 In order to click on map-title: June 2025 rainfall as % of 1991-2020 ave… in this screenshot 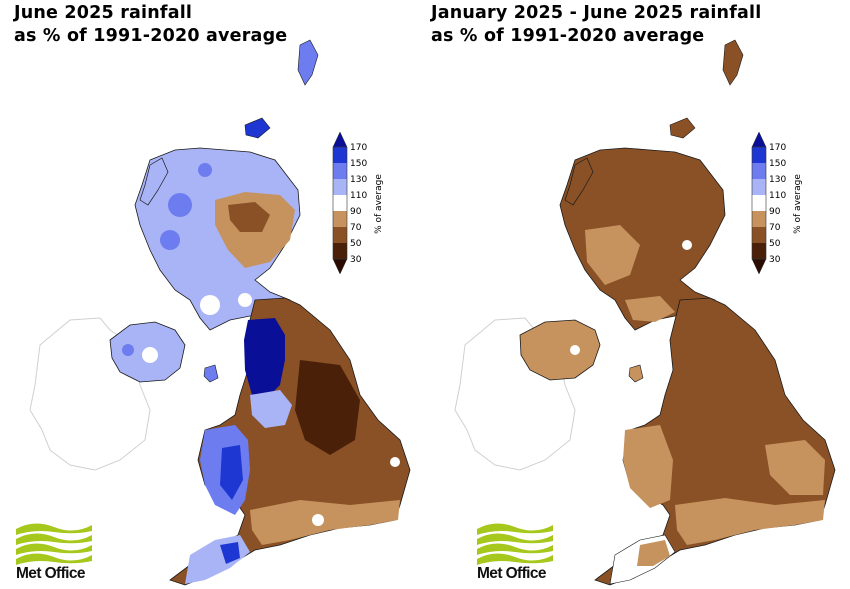, I will do `click(150, 25)`.